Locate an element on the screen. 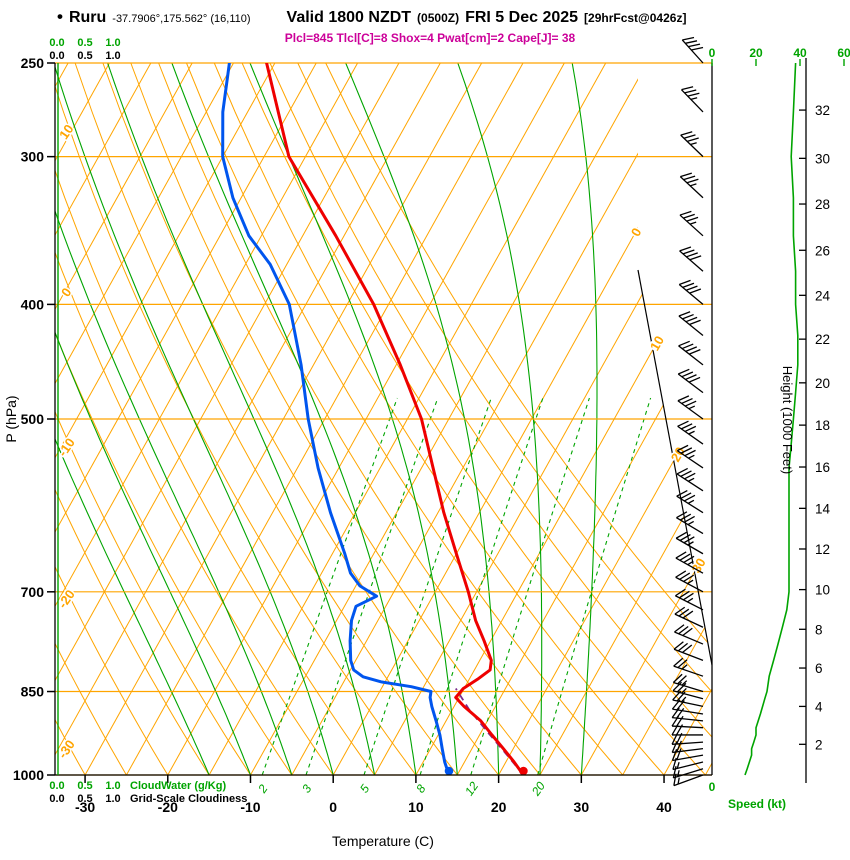 This screenshot has width=850, height=860. svg-text: 500 is located at coordinates (33, 419).